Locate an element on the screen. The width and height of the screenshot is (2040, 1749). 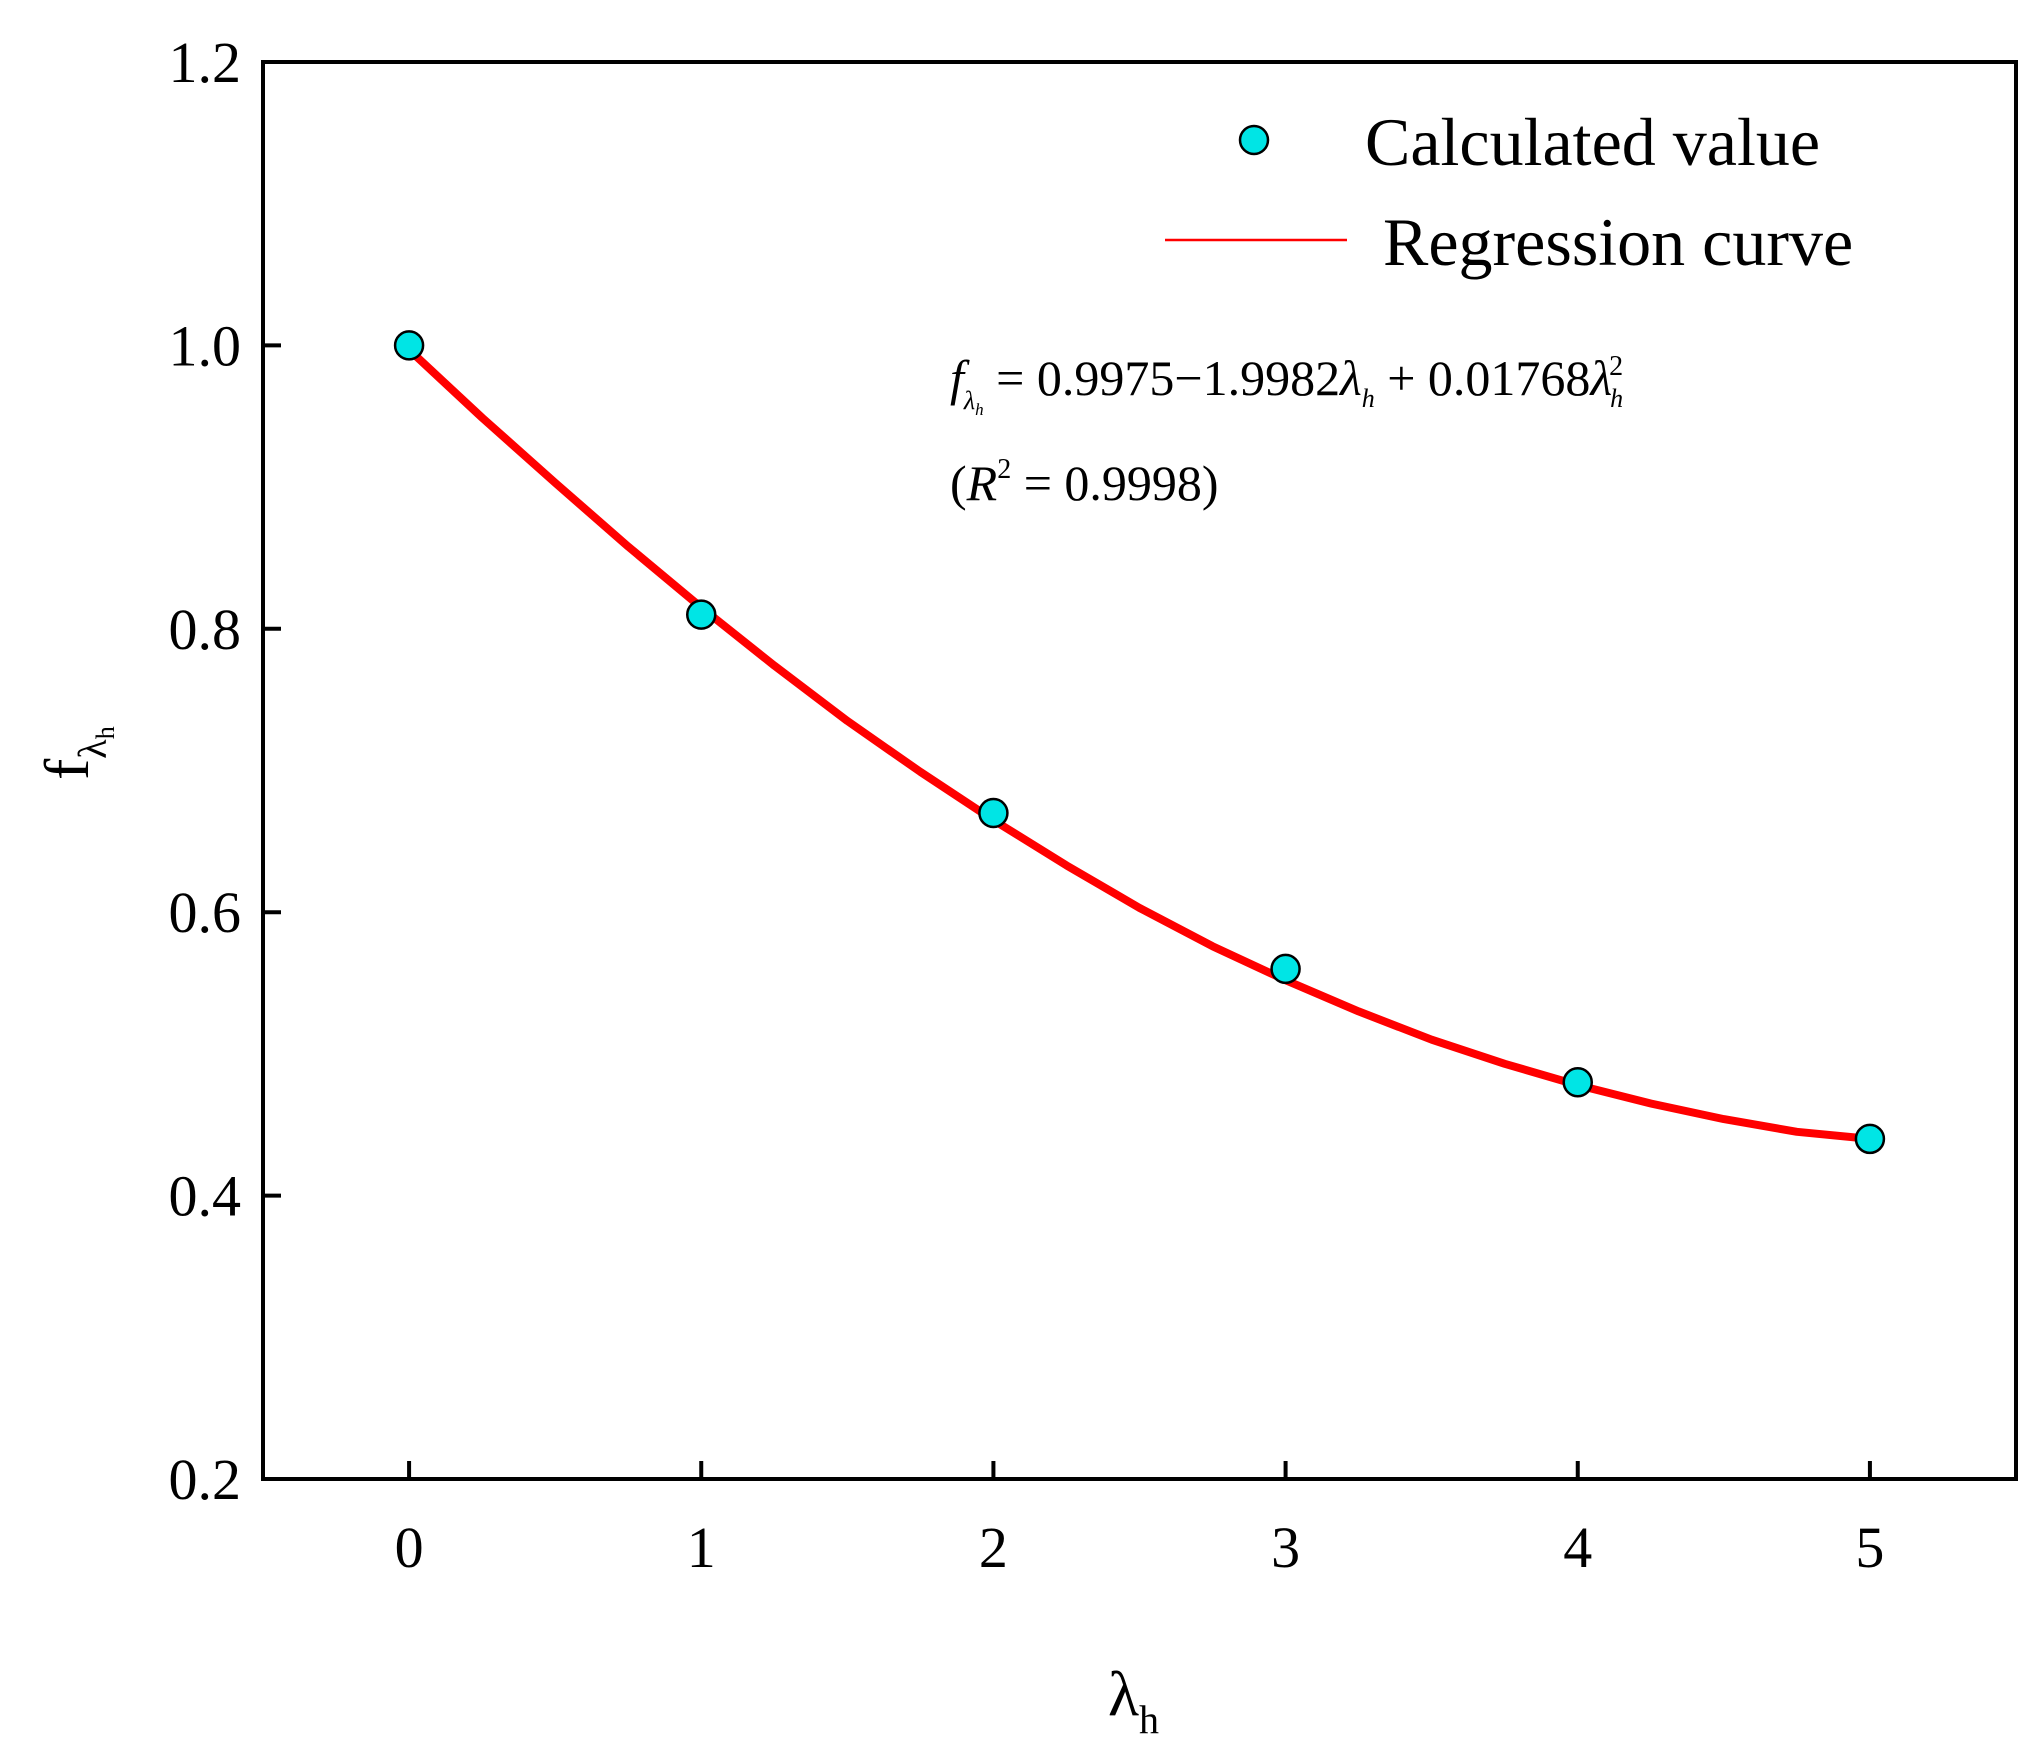
legend-label-calculated: Calculated value is located at coordinates (1592, 142).